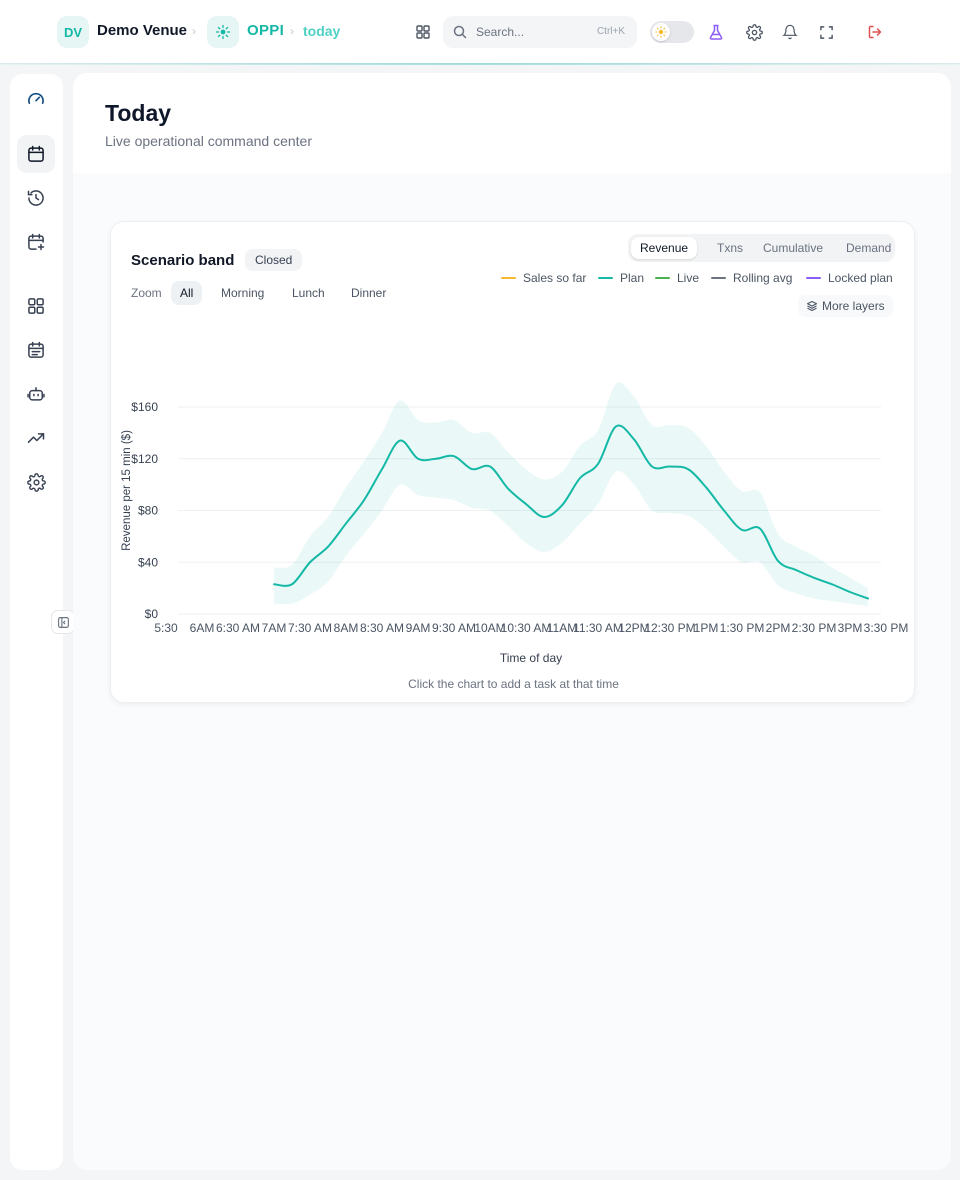  What do you see at coordinates (142, 30) in the screenshot?
I see `venue-name: Demo Venue` at bounding box center [142, 30].